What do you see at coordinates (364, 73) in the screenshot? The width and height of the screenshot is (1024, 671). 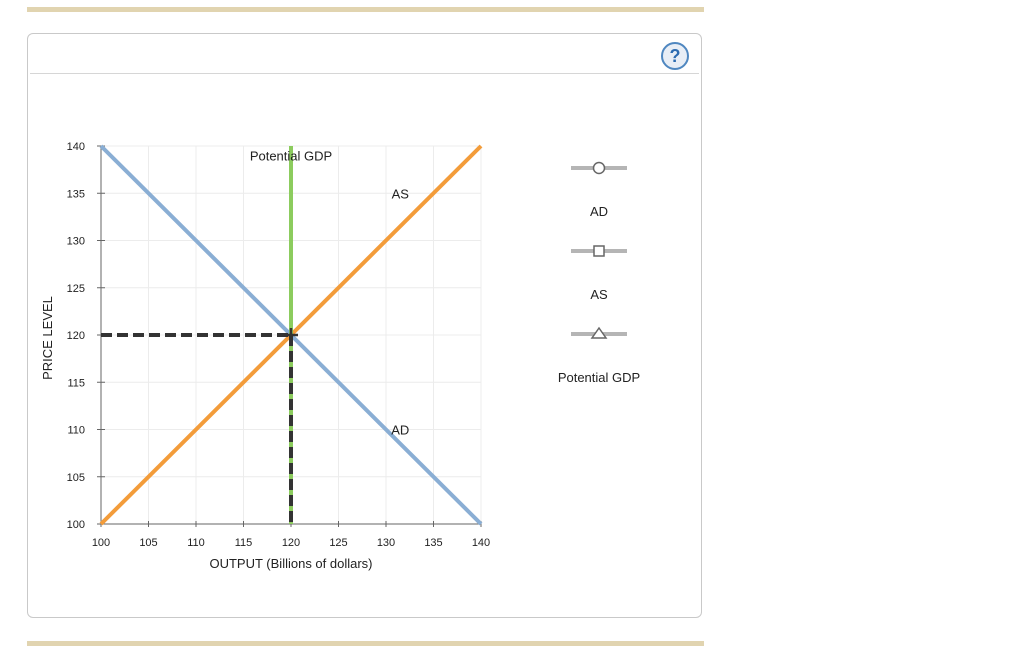 I see `card-header-divider` at bounding box center [364, 73].